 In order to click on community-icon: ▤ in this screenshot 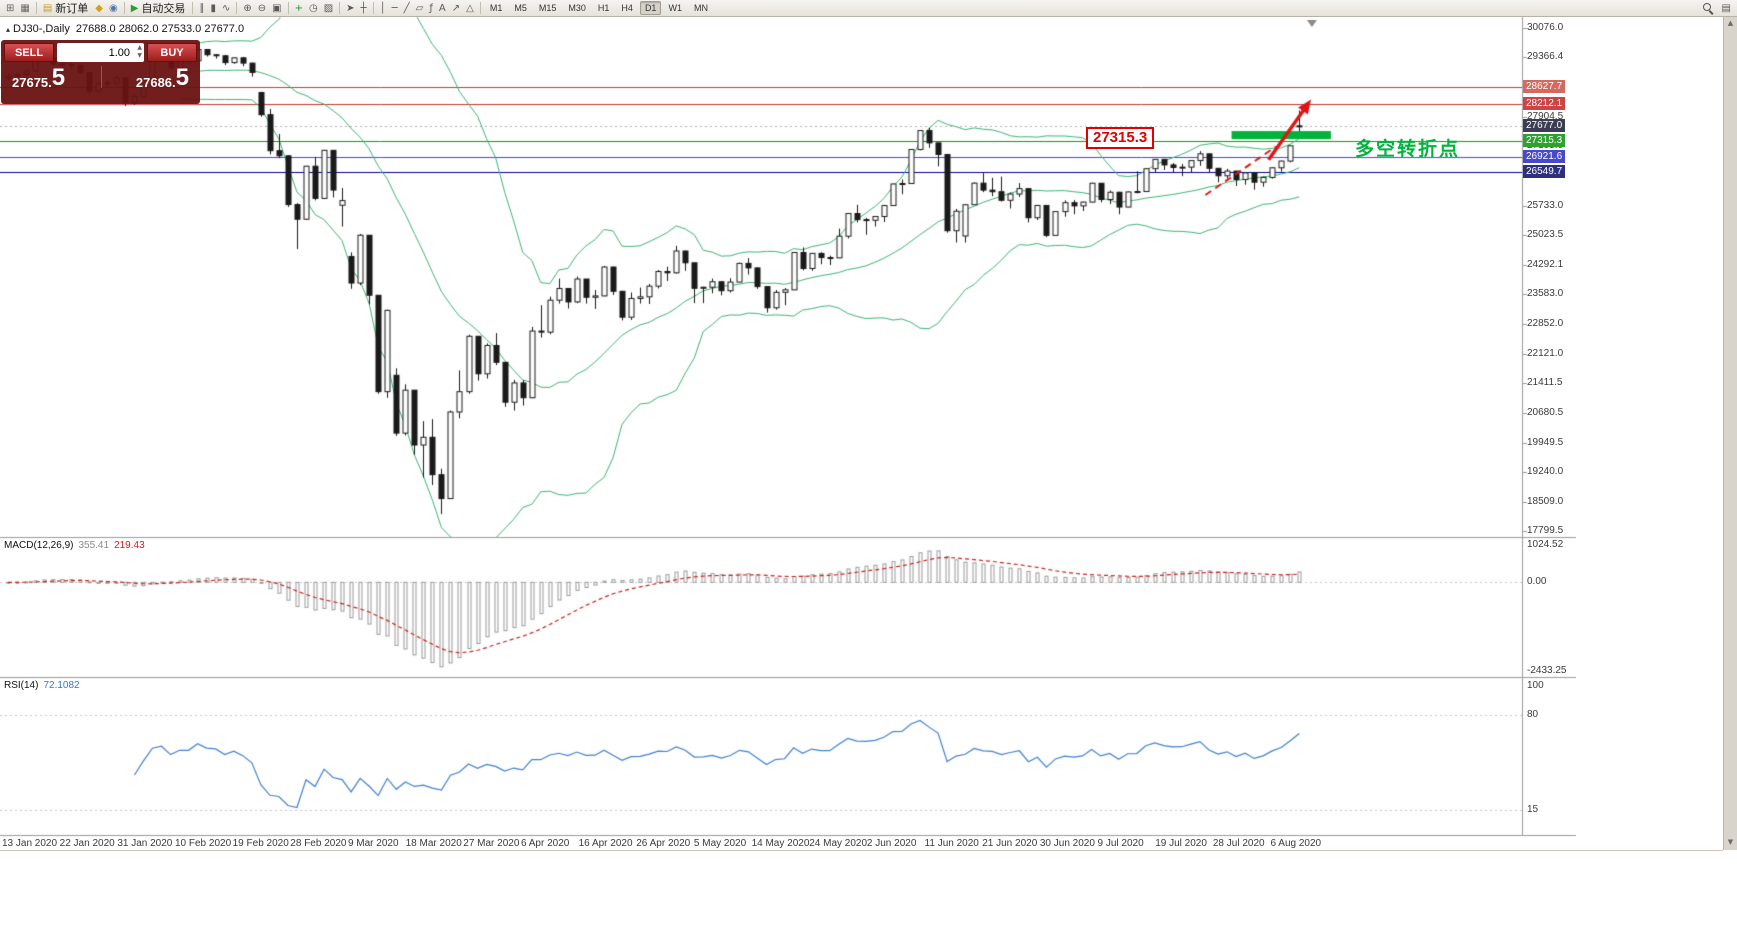, I will do `click(1726, 8)`.